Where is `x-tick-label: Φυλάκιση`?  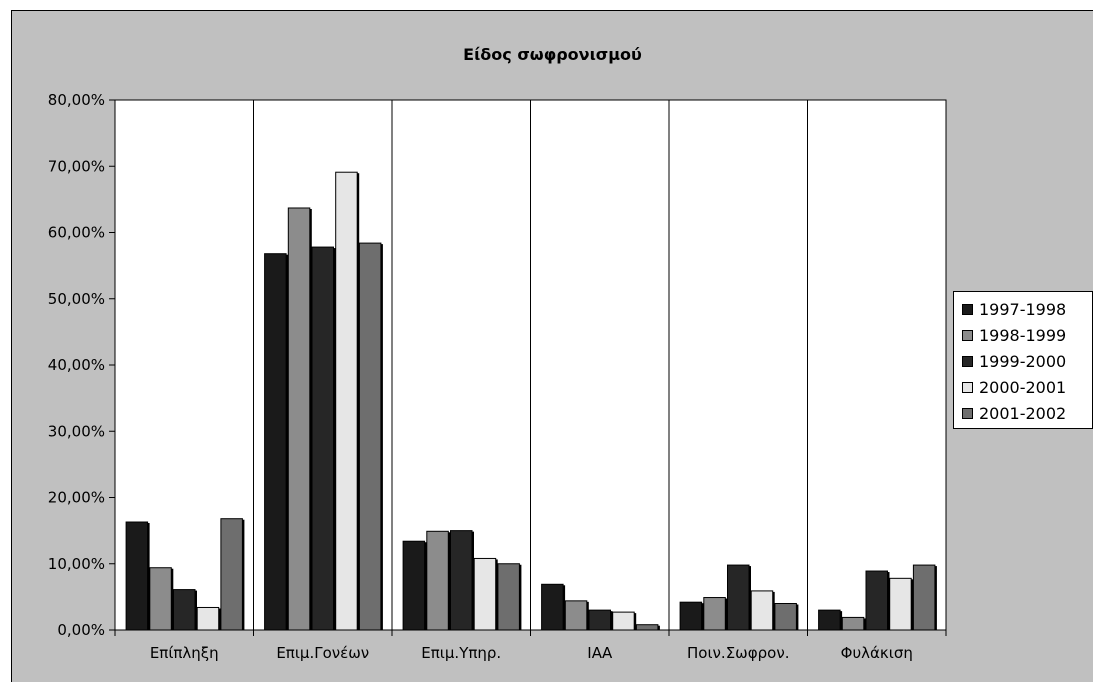
x-tick-label: Φυλάκιση is located at coordinates (877, 653).